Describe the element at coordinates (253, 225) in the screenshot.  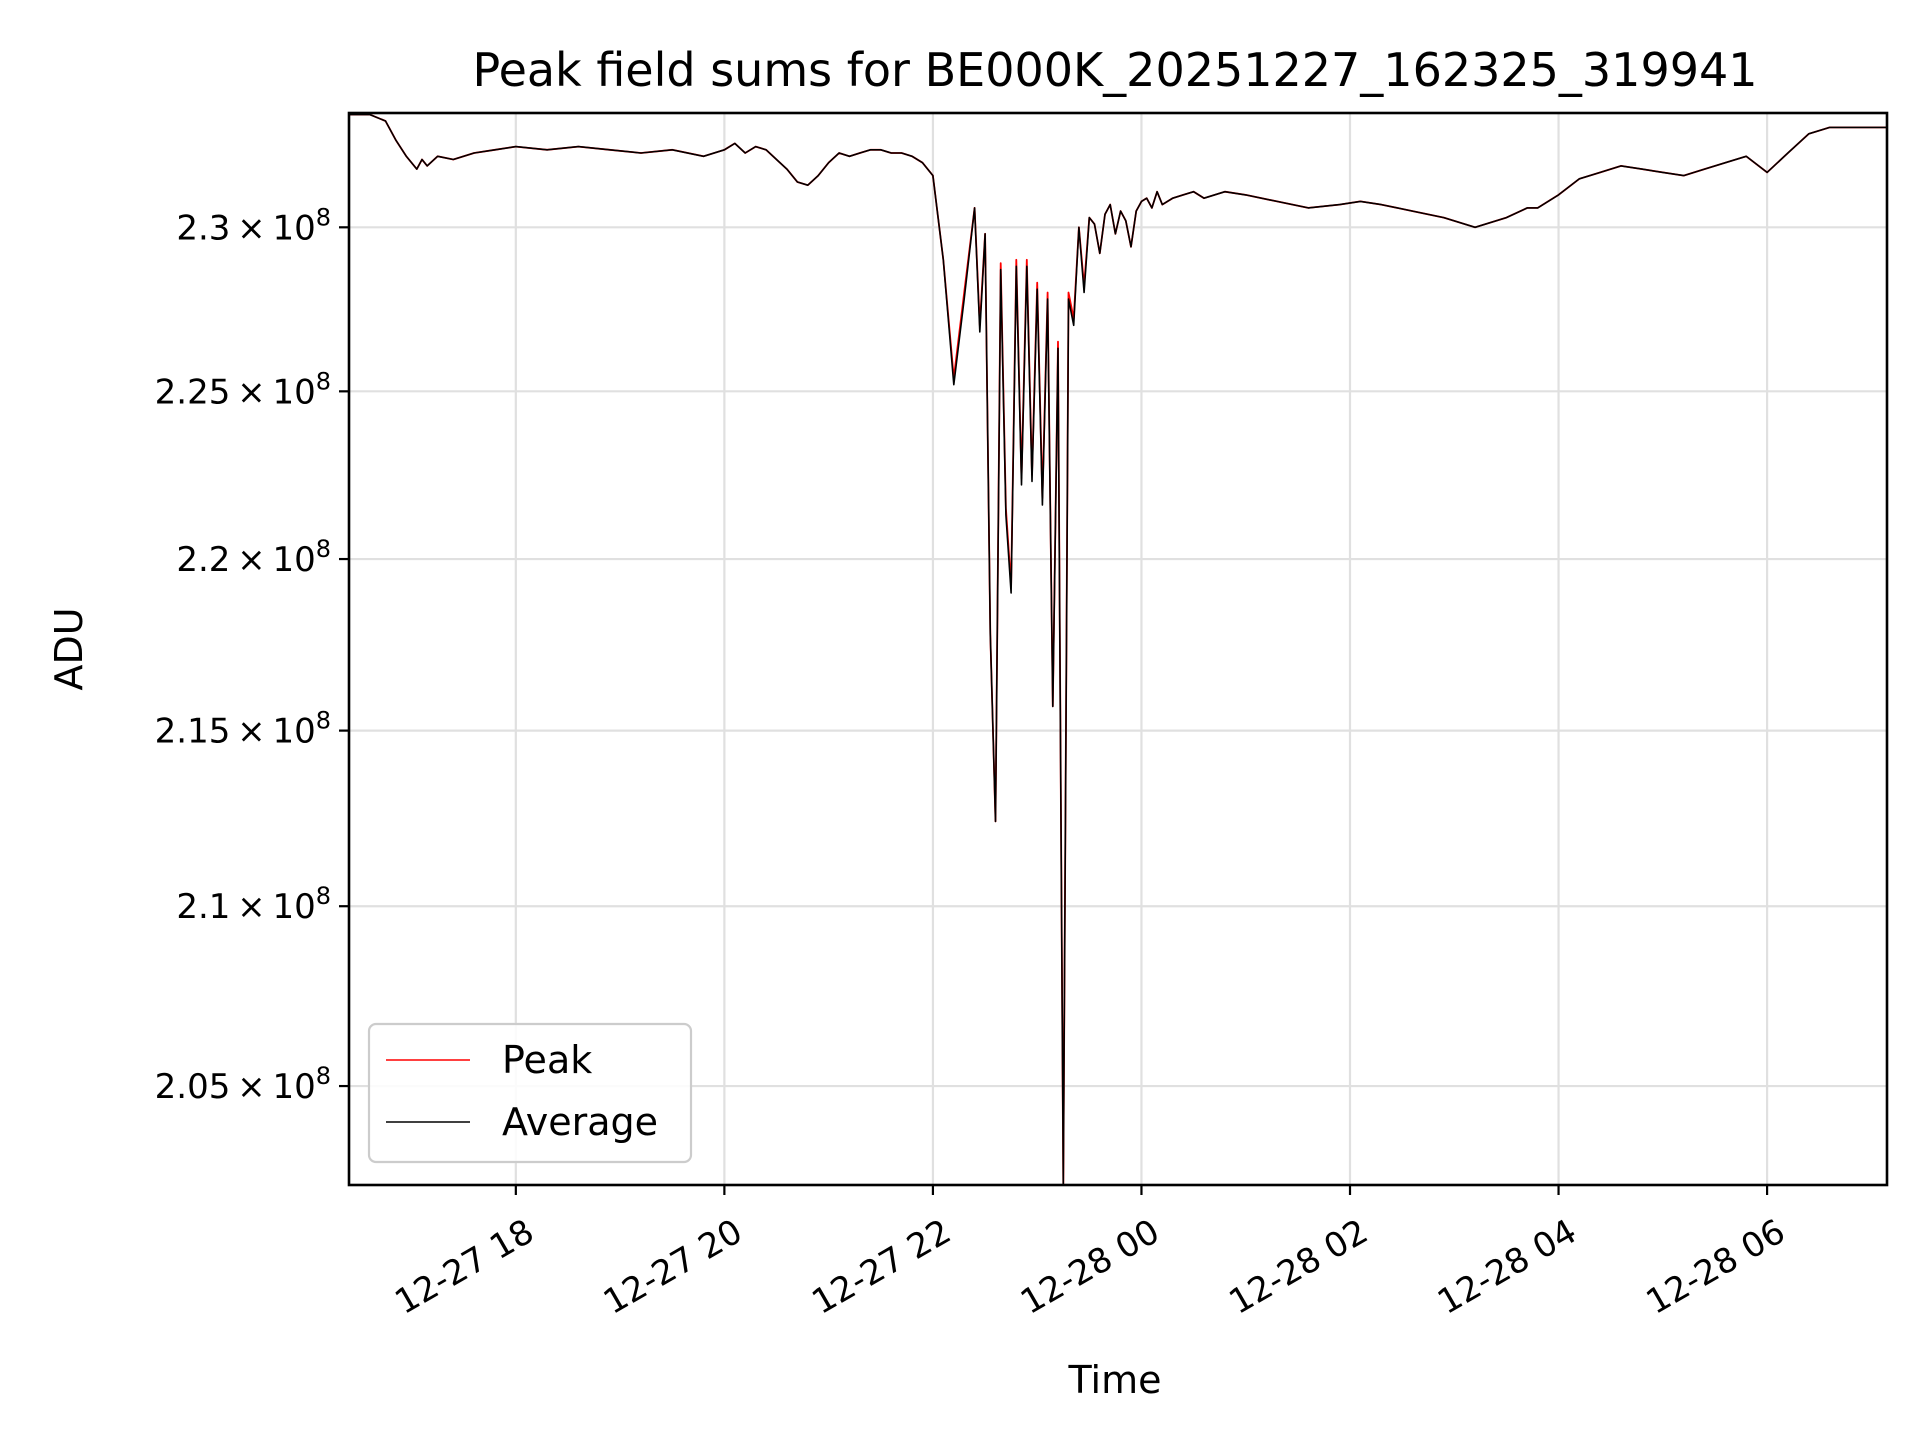
I see `y-tick-label: 2.3 × 108` at that location.